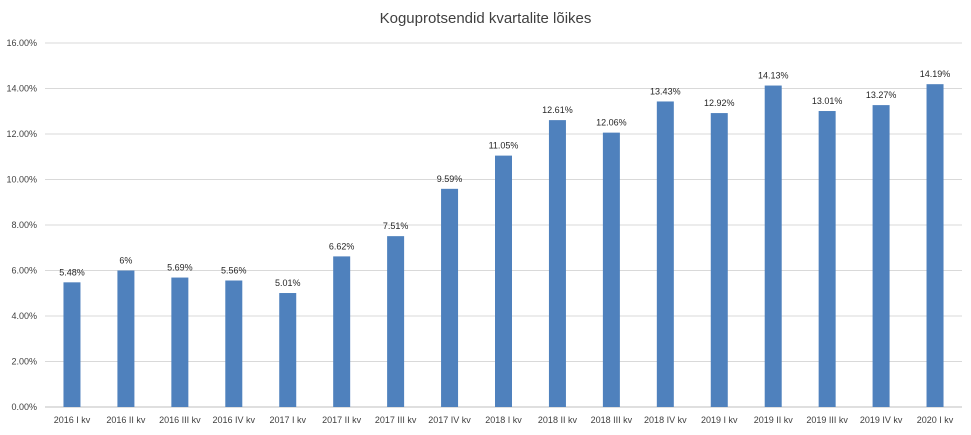 This screenshot has width=971, height=435. What do you see at coordinates (827, 420) in the screenshot?
I see `x-tick-label: 2019 III kv` at bounding box center [827, 420].